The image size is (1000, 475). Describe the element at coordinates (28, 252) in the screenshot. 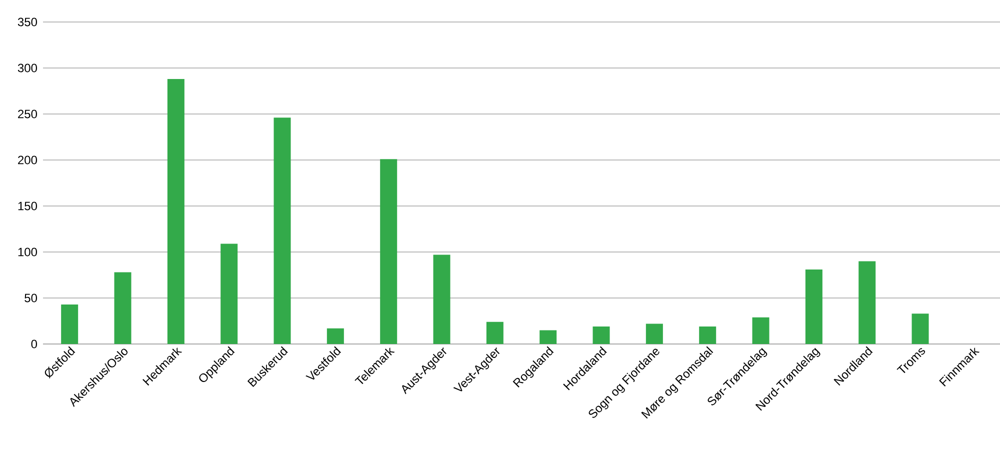

I see `y-tick-label: 100` at that location.